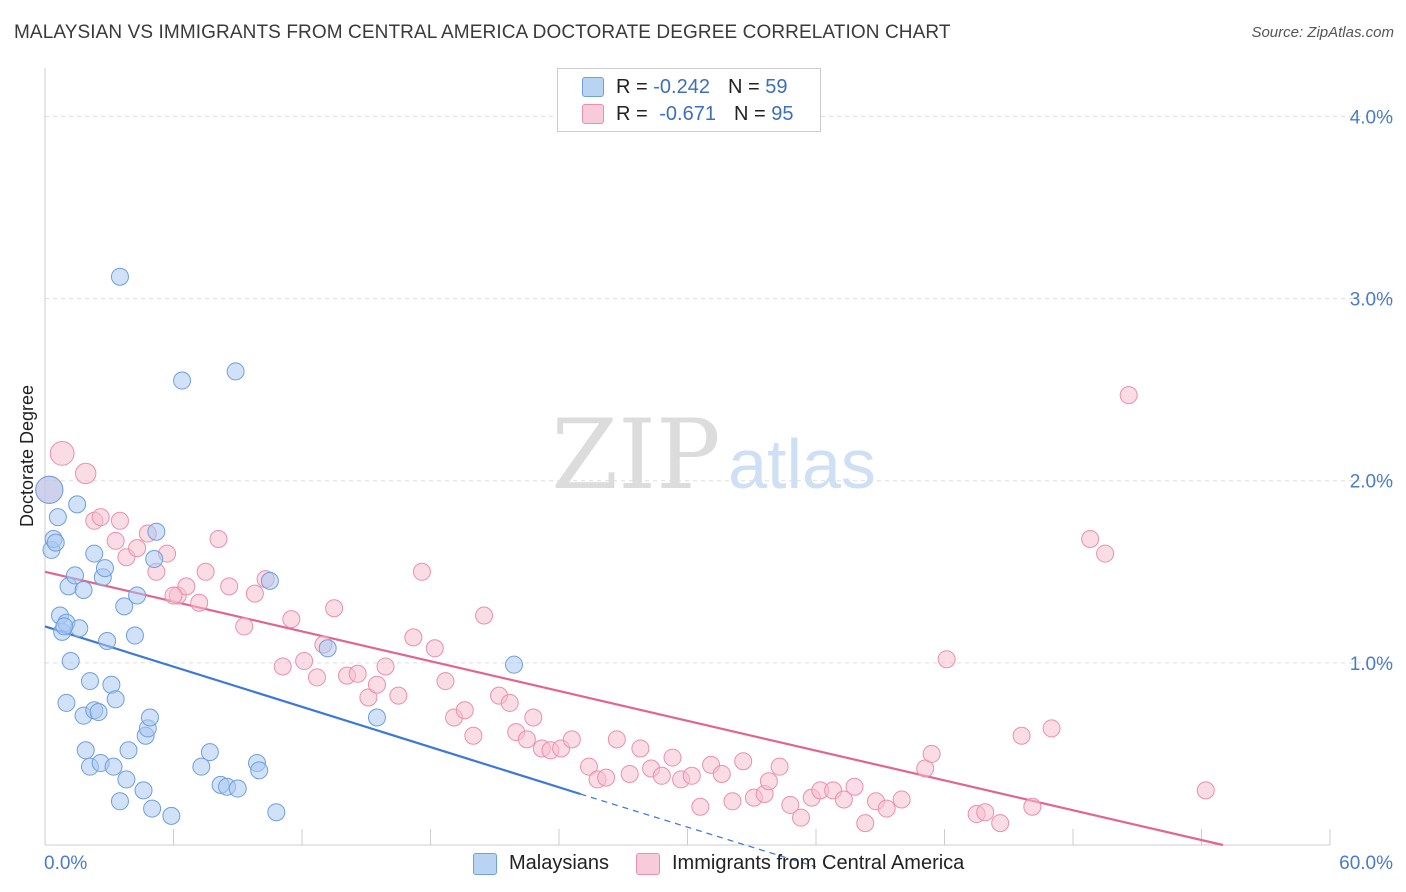 The height and width of the screenshot is (892, 1406). Describe the element at coordinates (1371, 300) in the screenshot. I see `y-tick-label: 3.0%` at that location.